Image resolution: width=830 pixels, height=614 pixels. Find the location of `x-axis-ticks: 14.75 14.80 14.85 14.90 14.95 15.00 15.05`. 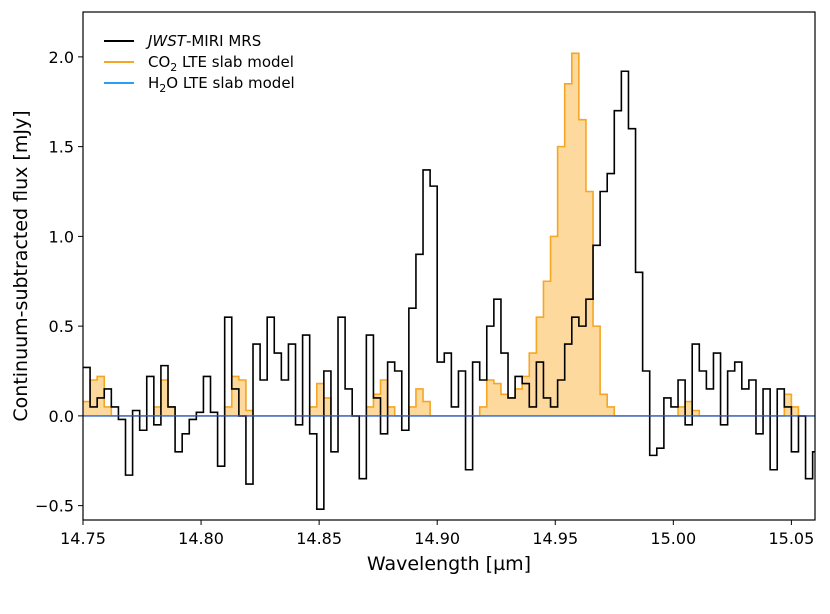

x-axis-ticks: 14.75 14.80 14.85 14.90 14.95 15.00 15.05 is located at coordinates (437, 534).